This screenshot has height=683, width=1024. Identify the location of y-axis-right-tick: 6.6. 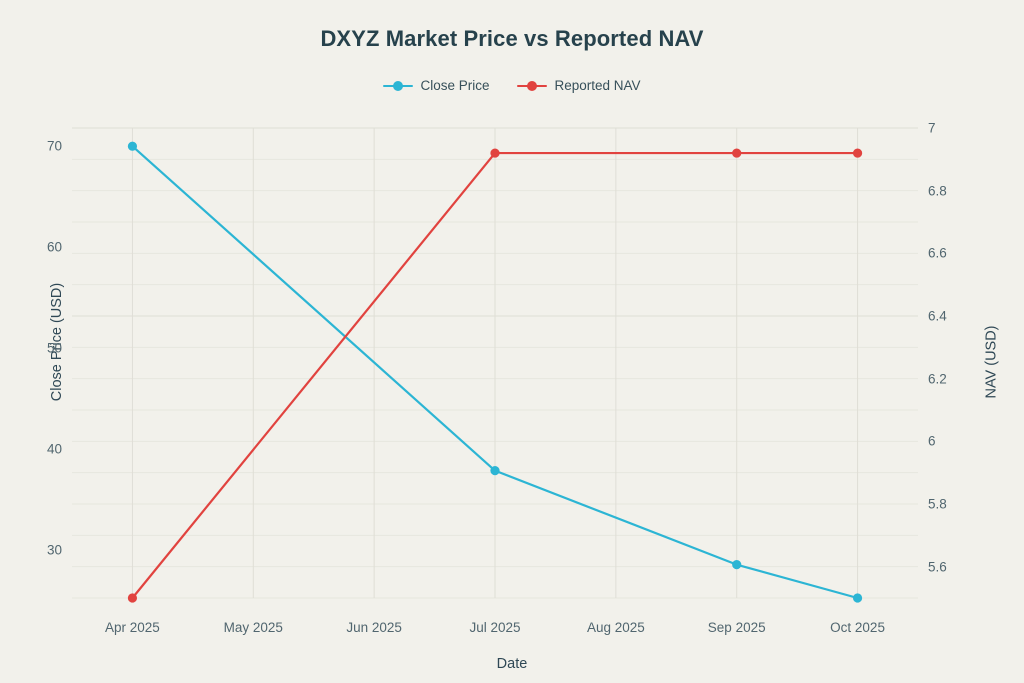
(937, 253).